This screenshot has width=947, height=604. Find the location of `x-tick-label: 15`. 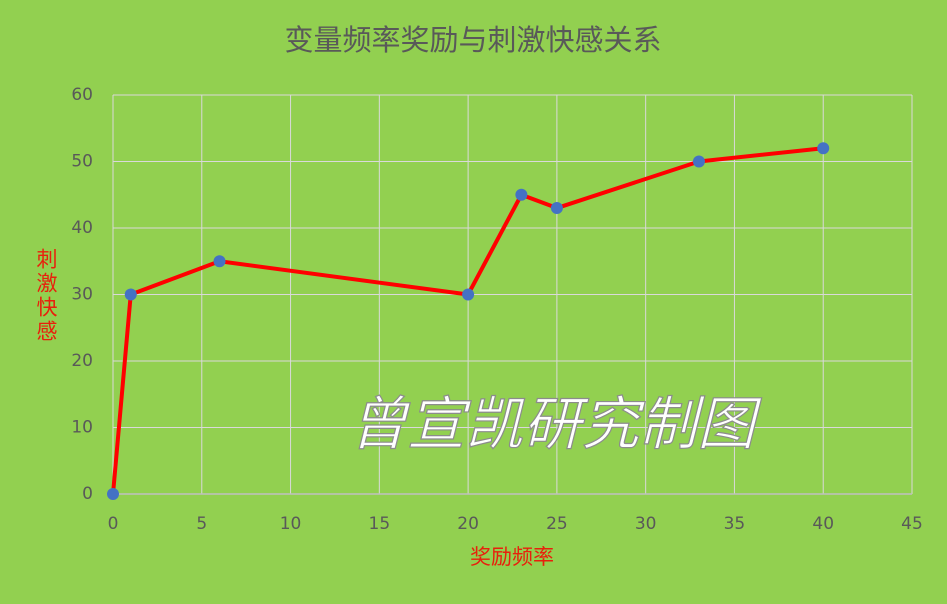

x-tick-label: 15 is located at coordinates (380, 524).